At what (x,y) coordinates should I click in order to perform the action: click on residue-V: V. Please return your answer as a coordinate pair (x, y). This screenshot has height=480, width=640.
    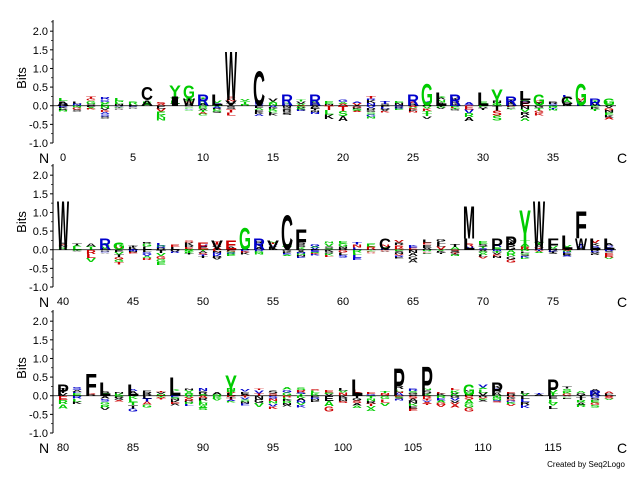
    Looking at the image, I should click on (273, 246).